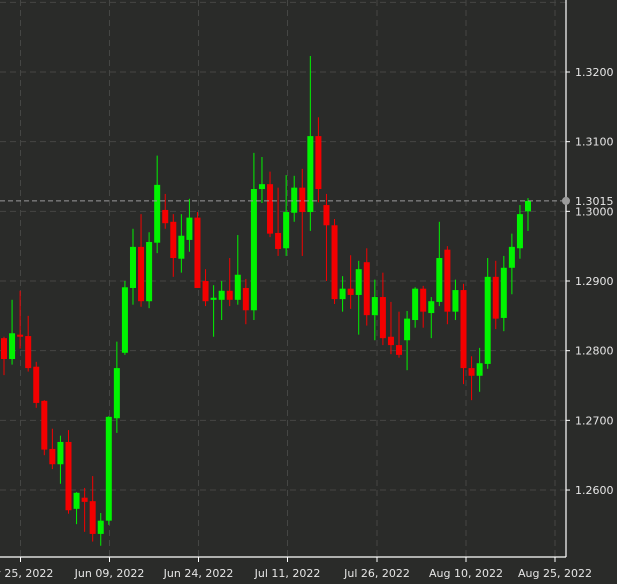  Describe the element at coordinates (594, 490) in the screenshot. I see `y-tick-label: 1.2600` at that location.